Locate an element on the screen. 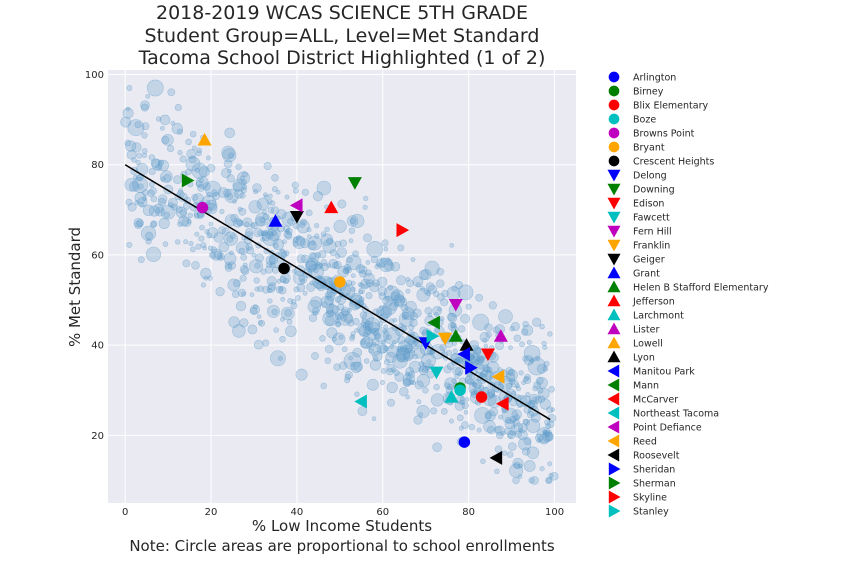  marker-downing is located at coordinates (354, 183).